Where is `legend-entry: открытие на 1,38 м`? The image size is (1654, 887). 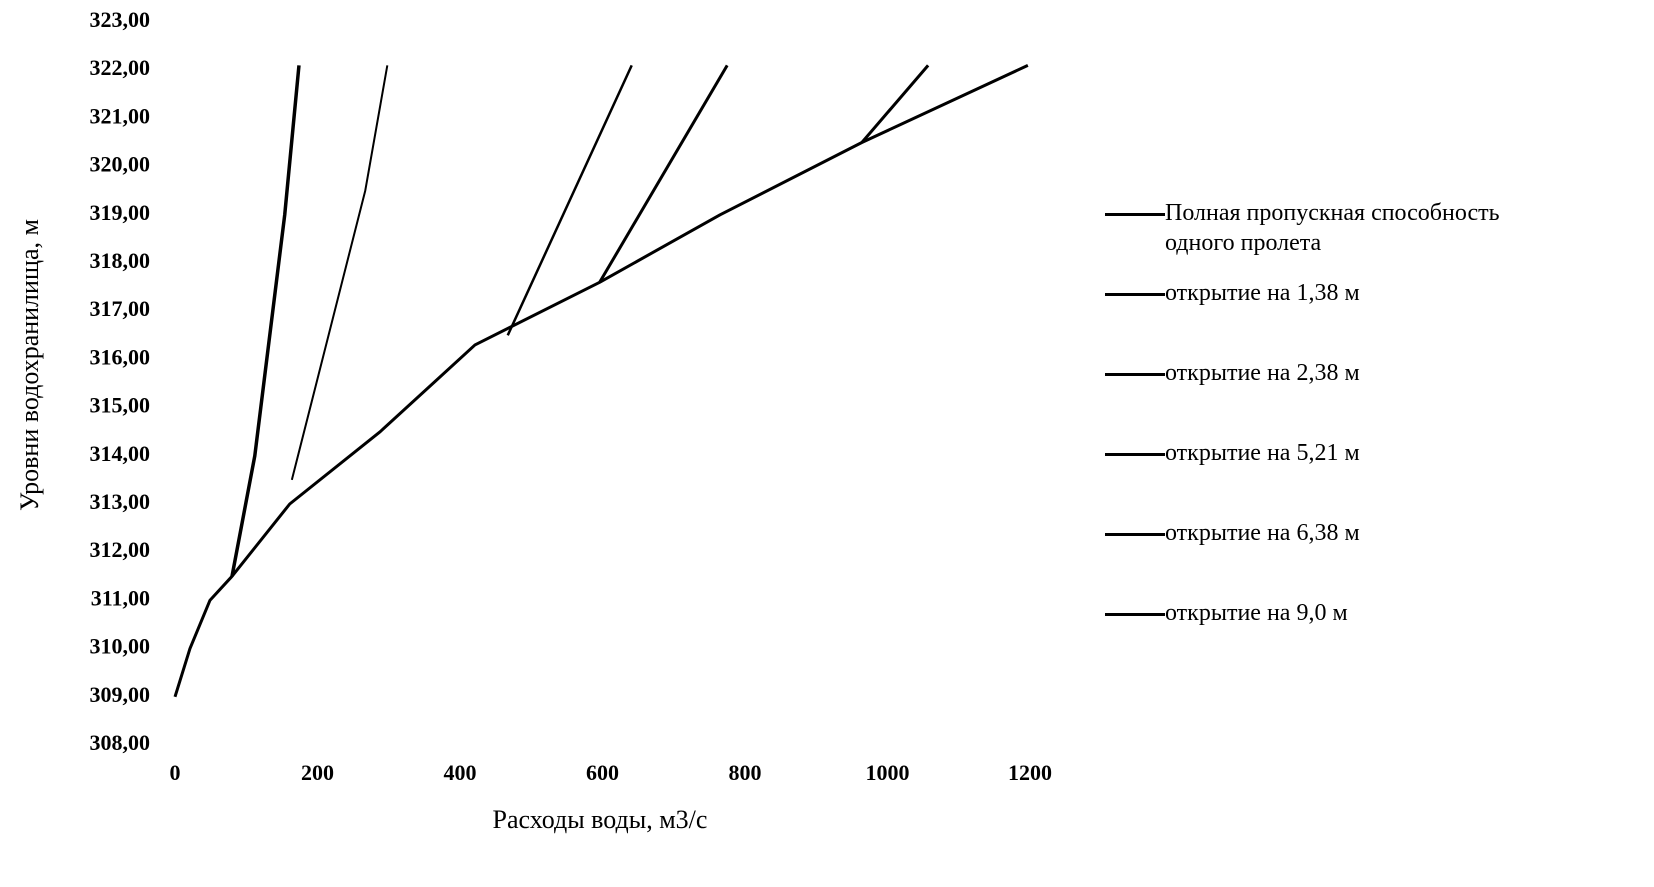 legend-entry: открытие на 1,38 м is located at coordinates (1335, 318).